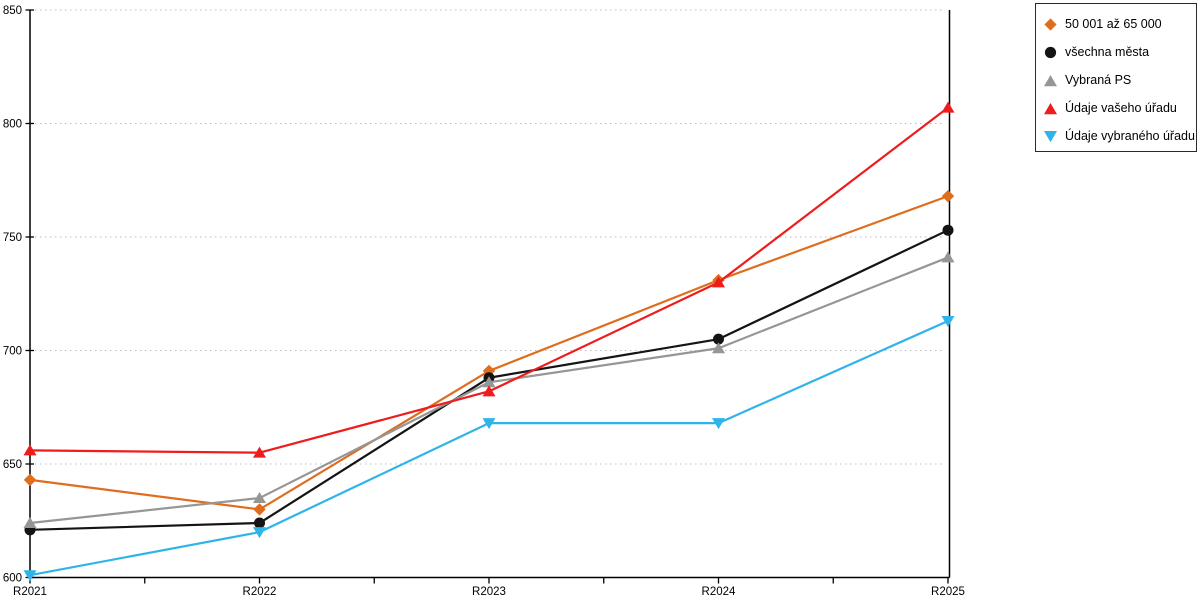 The image size is (1200, 600). I want to click on legend-label: Údaje vašeho úřadu, so click(1121, 108).